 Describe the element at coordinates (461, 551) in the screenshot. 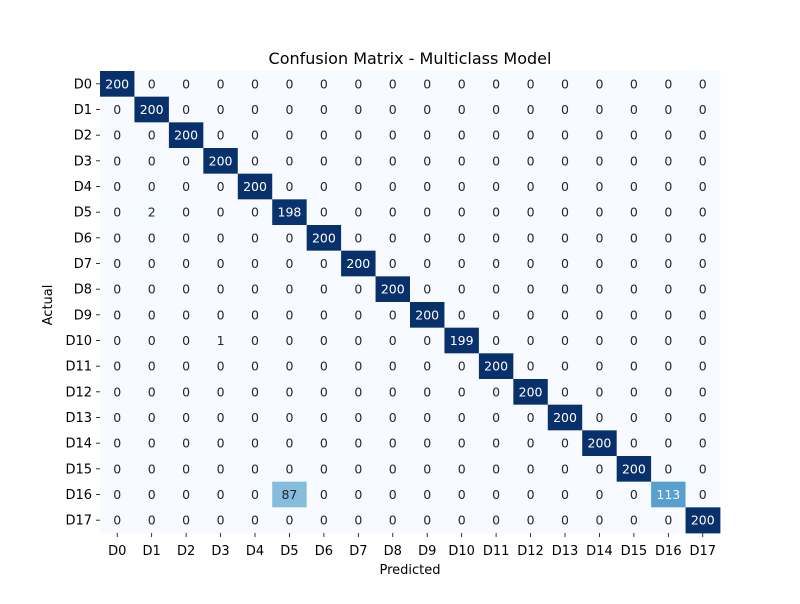

I see `x-tick-label: D10` at that location.